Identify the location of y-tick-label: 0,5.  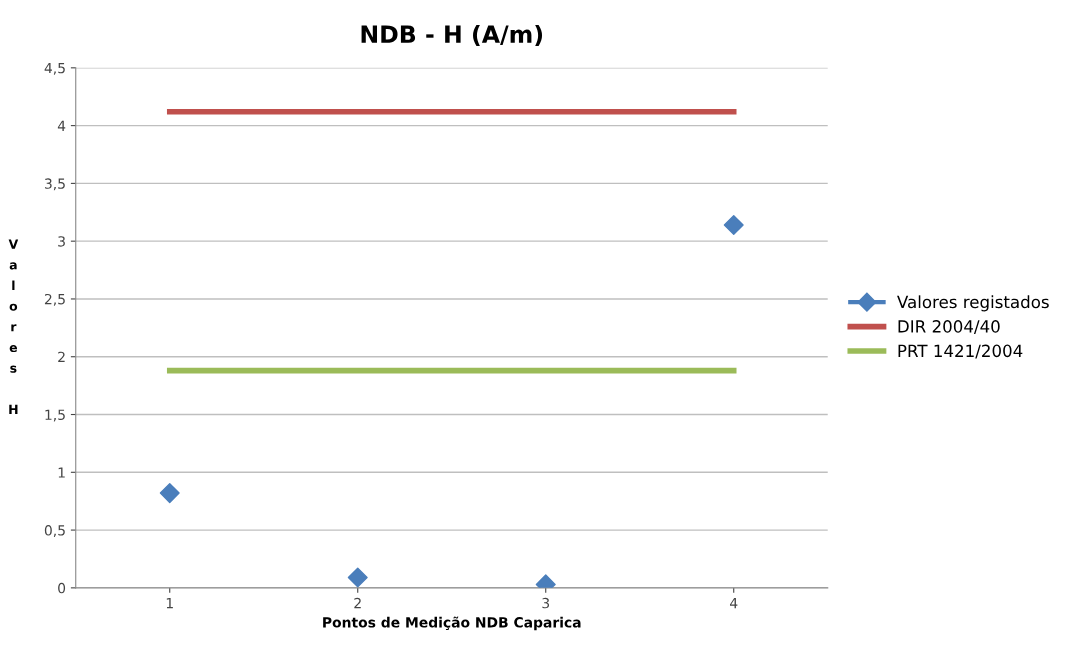
(54, 531).